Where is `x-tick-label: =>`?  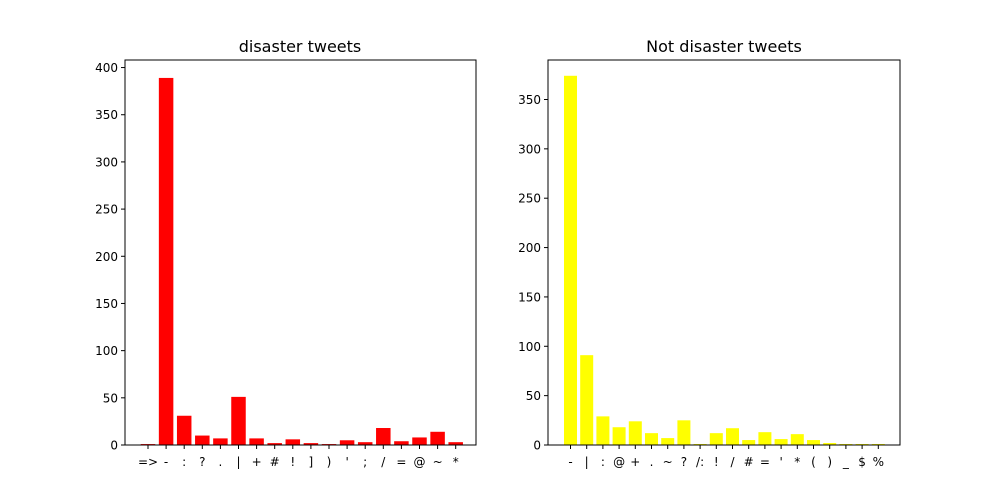 x-tick-label: => is located at coordinates (148, 462).